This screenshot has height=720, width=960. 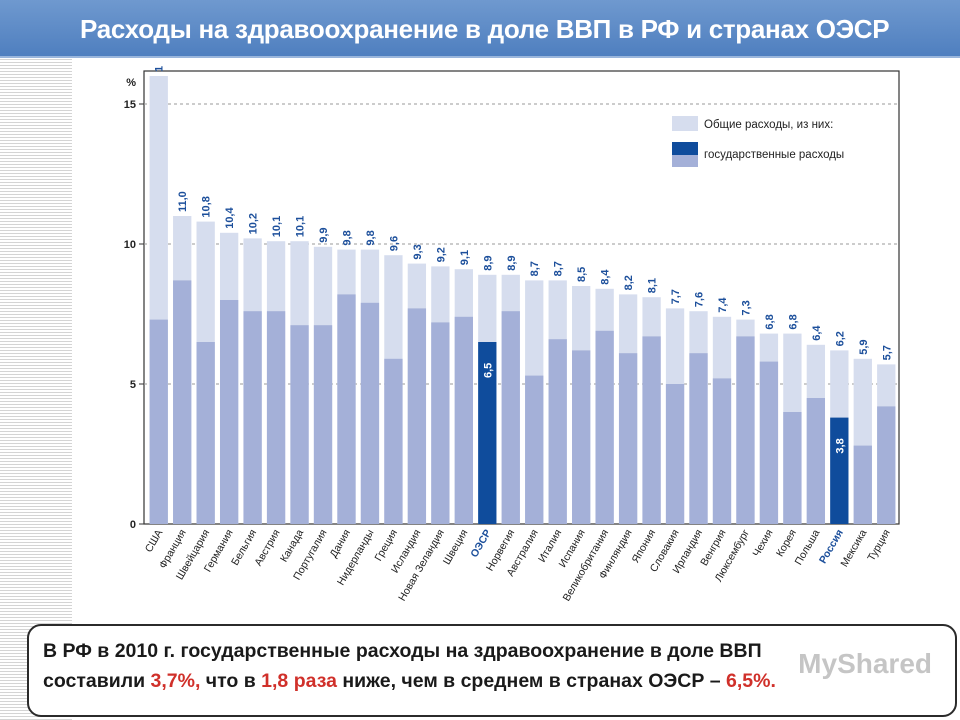 What do you see at coordinates (762, 543) in the screenshot?
I see `category-label-26: Чехия` at bounding box center [762, 543].